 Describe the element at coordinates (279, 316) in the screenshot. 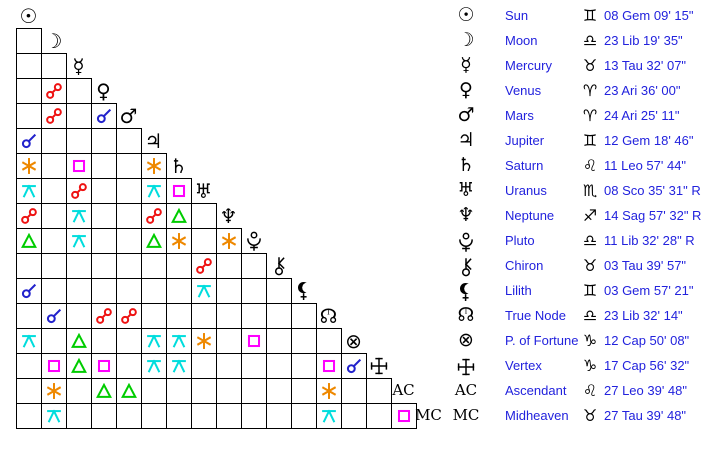

I see `aspect-cell-true-node-chiron-empty` at that location.